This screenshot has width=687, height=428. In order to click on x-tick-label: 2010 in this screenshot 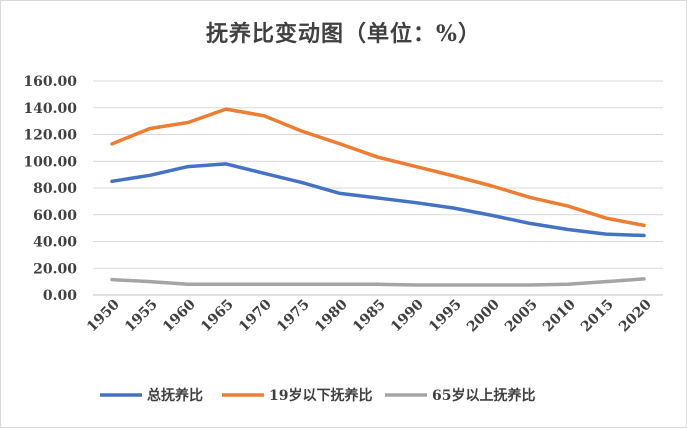, I will do `click(559, 315)`.